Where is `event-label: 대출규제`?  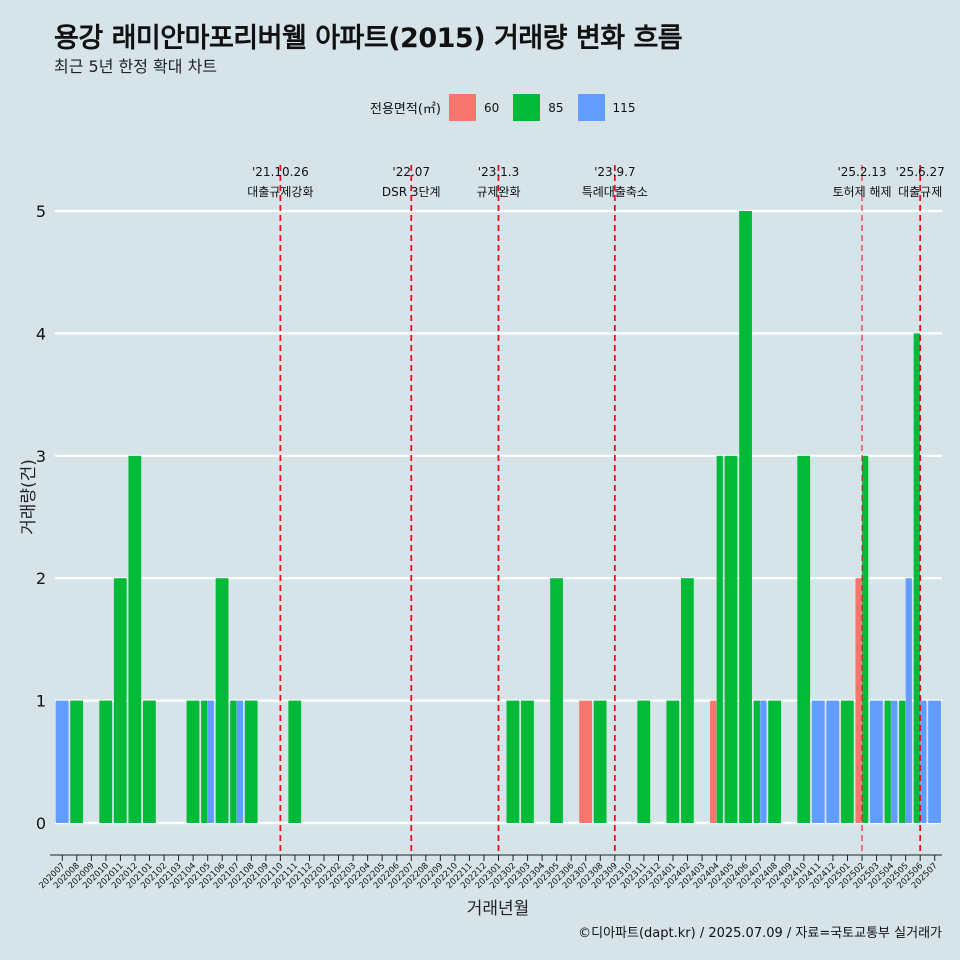 event-label: 대출규제 is located at coordinates (920, 192).